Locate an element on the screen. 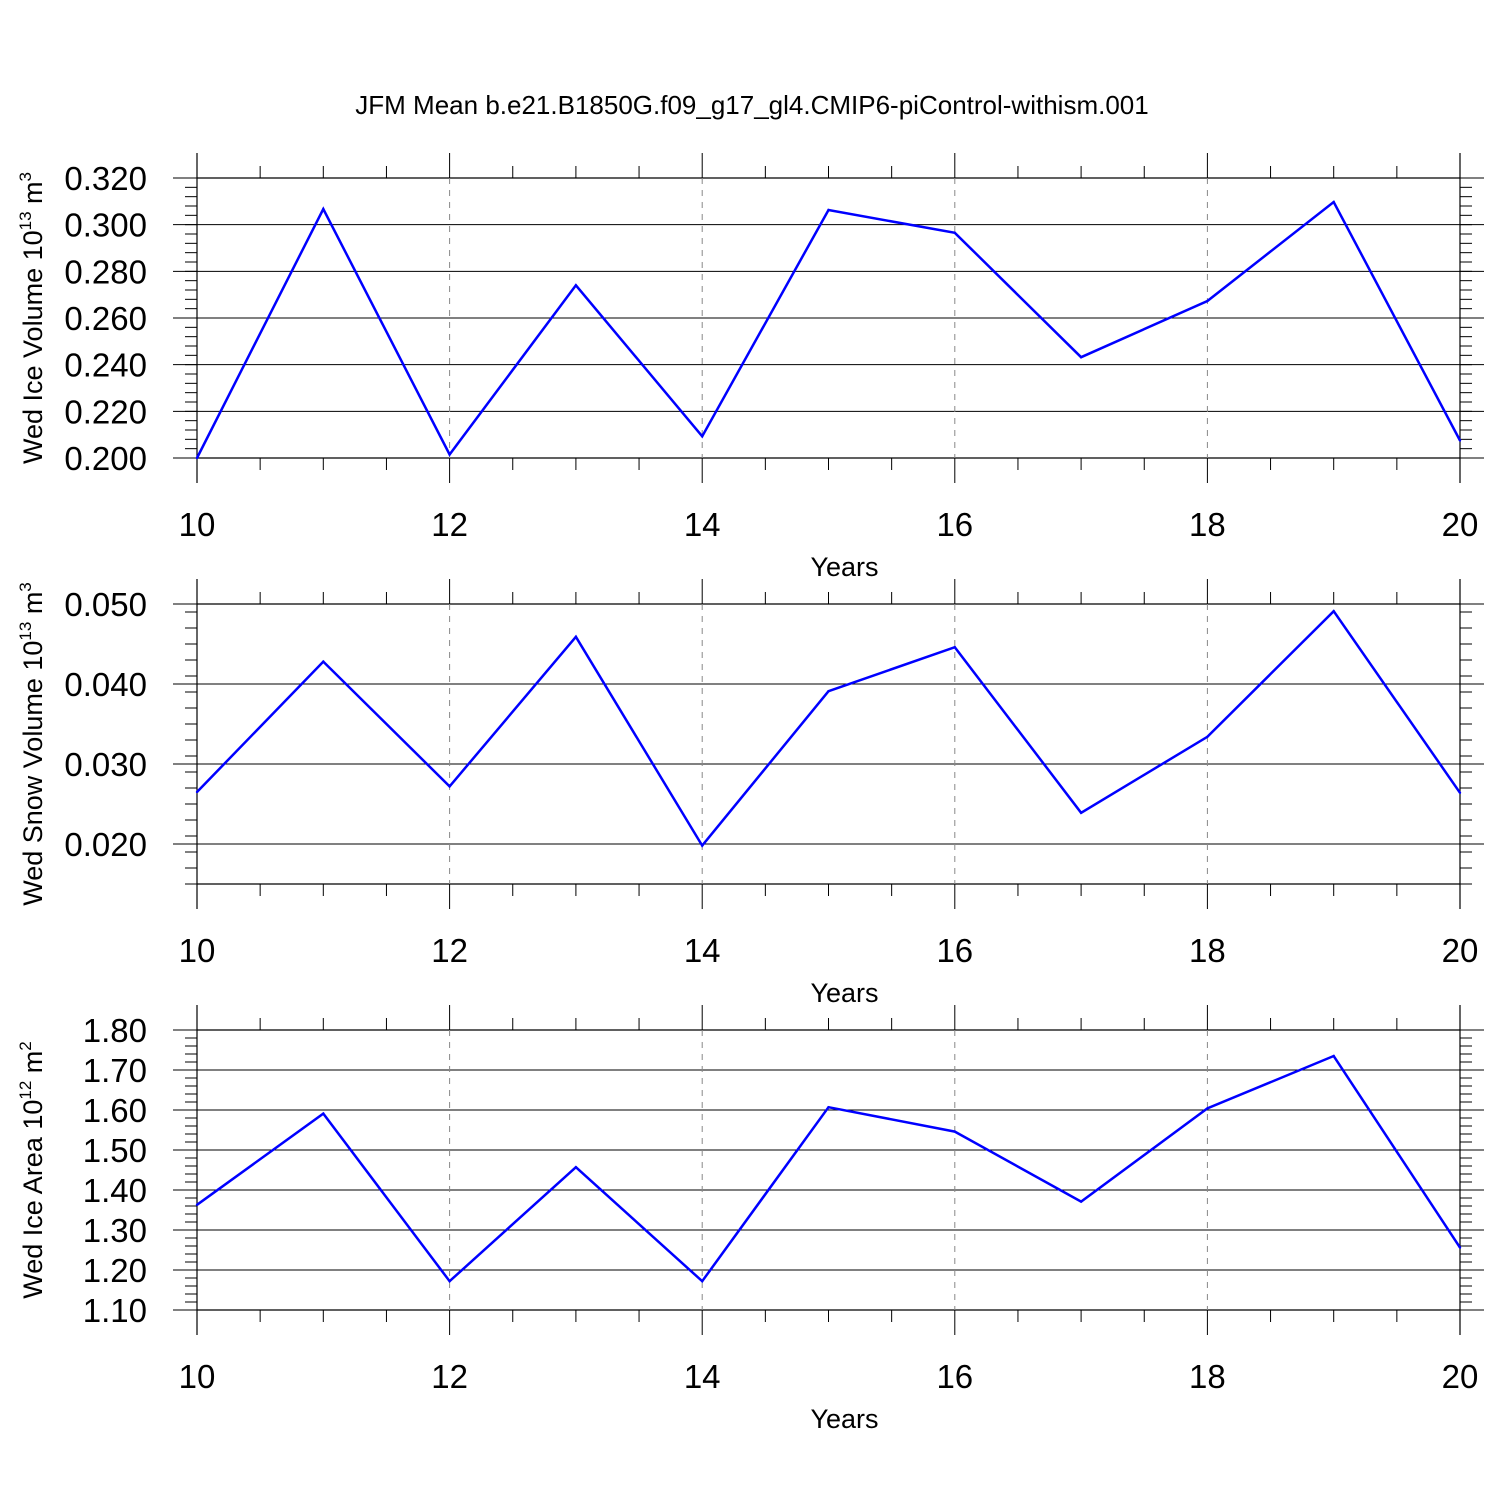 This screenshot has width=1500, height=1500. y-axis-label-text: Wed Snow Volume 10 is located at coordinates (33, 773).